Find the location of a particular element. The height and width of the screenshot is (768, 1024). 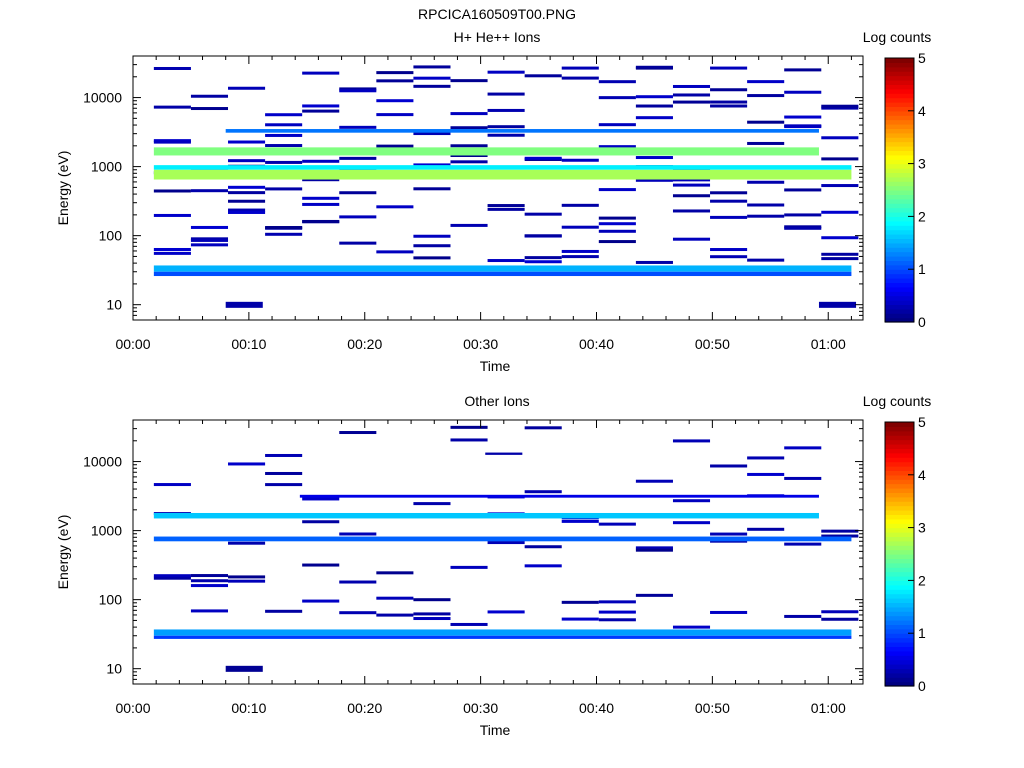

y-tick-label: 10000 is located at coordinates (102, 98).